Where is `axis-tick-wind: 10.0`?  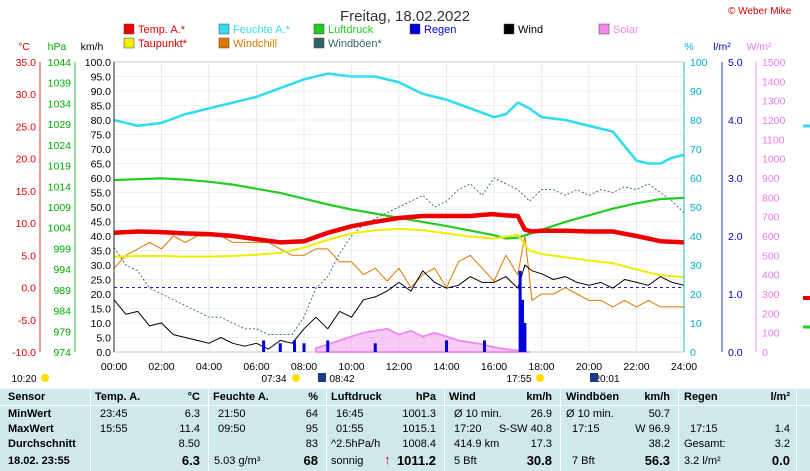 axis-tick-wind: 10.0 is located at coordinates (101, 324).